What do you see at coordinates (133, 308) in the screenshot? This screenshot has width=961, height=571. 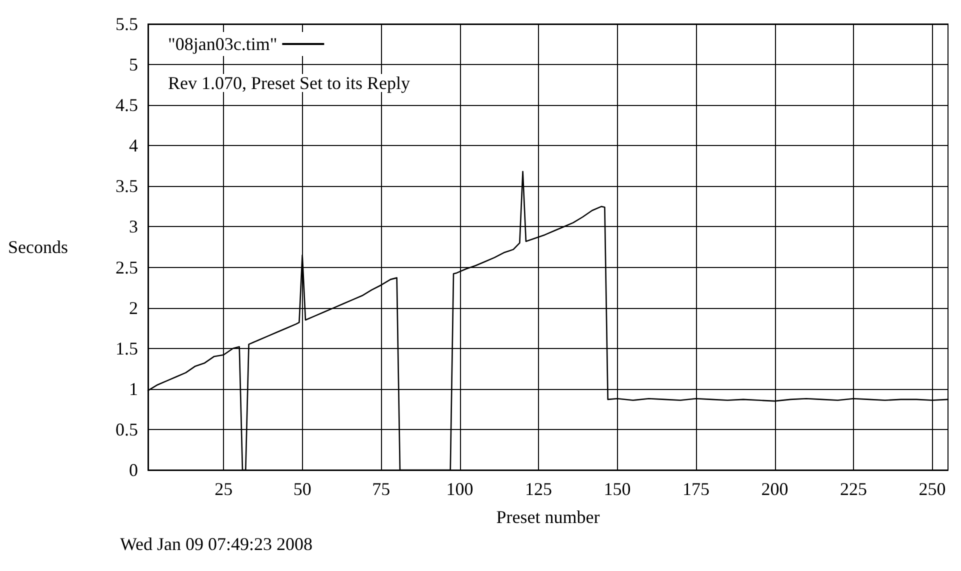 I see `y-tick-label: 2` at bounding box center [133, 308].